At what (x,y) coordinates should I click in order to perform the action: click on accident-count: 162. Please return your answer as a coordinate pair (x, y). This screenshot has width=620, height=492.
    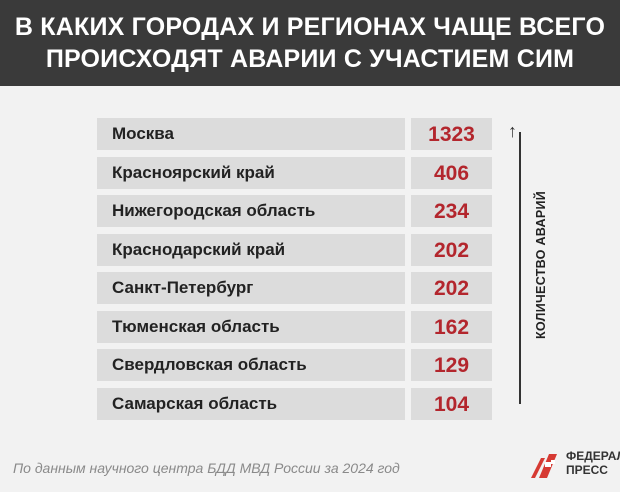
    Looking at the image, I should click on (451, 326).